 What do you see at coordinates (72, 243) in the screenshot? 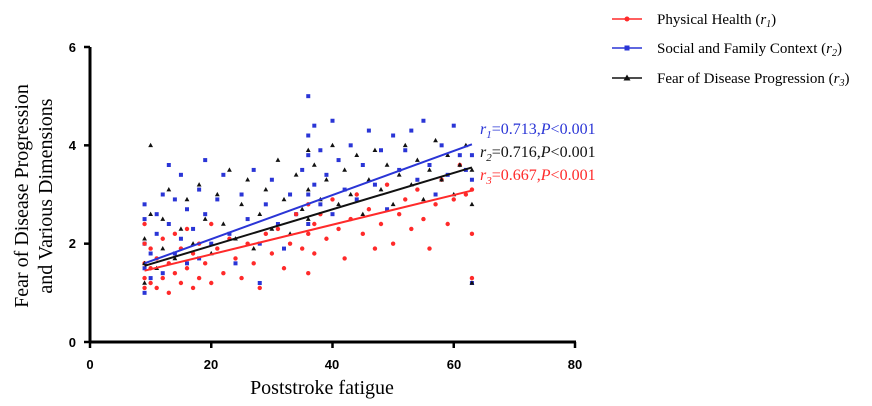
I see `y-tick-label: 2` at bounding box center [72, 243].